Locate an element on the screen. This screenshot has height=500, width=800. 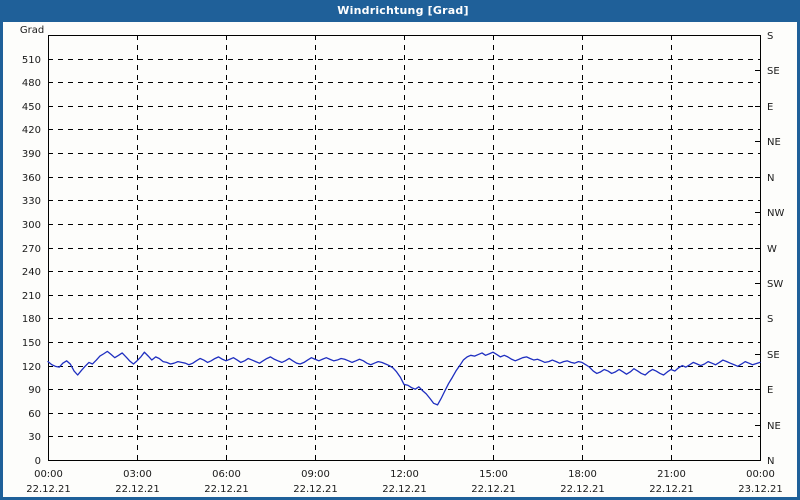
window-title-bar: Windrichtung [Grad] is located at coordinates (401, 11).